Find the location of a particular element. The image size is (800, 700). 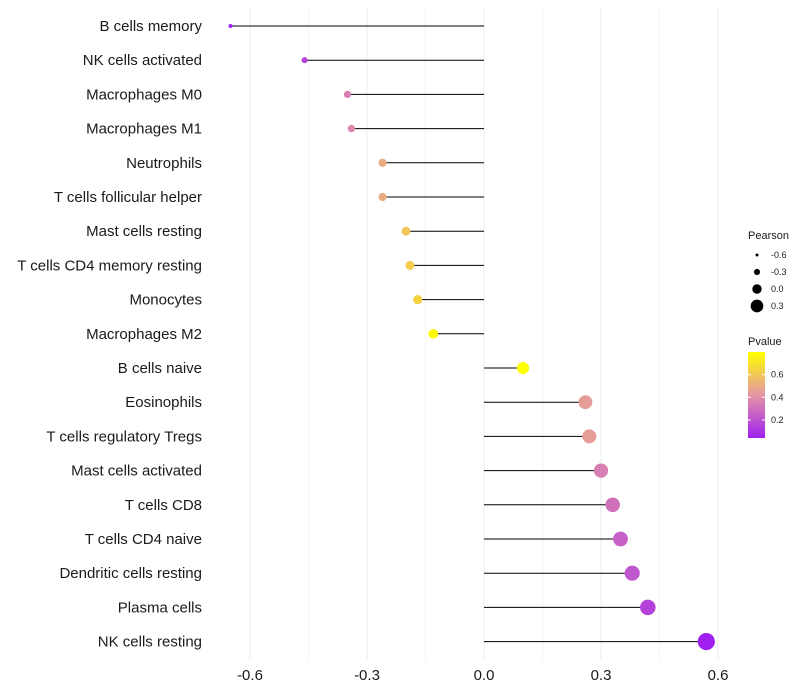

category-label: Plasma cells is located at coordinates (160, 607).